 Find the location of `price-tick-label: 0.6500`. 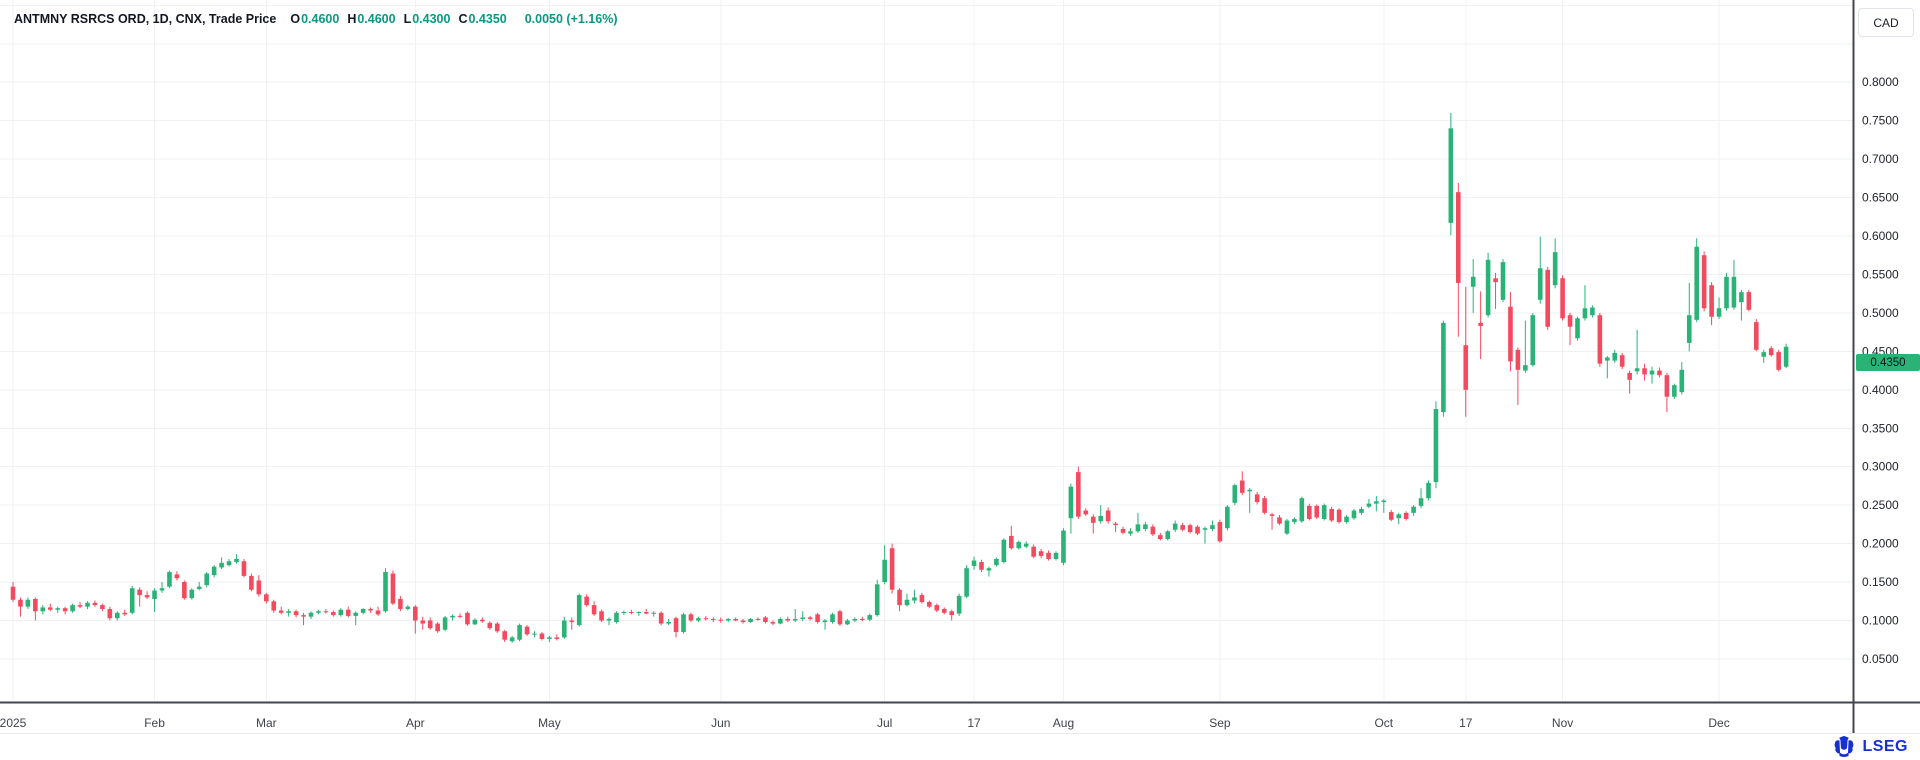

price-tick-label: 0.6500 is located at coordinates (1880, 198).